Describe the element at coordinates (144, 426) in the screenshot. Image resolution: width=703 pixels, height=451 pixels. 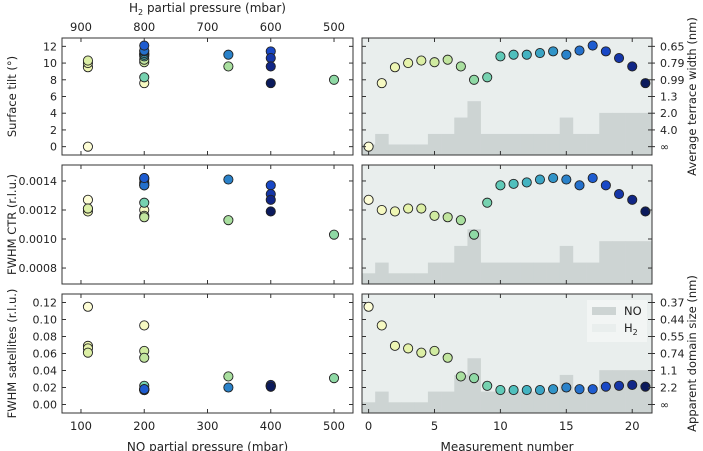
I see `x-tick-label: 200` at that location.